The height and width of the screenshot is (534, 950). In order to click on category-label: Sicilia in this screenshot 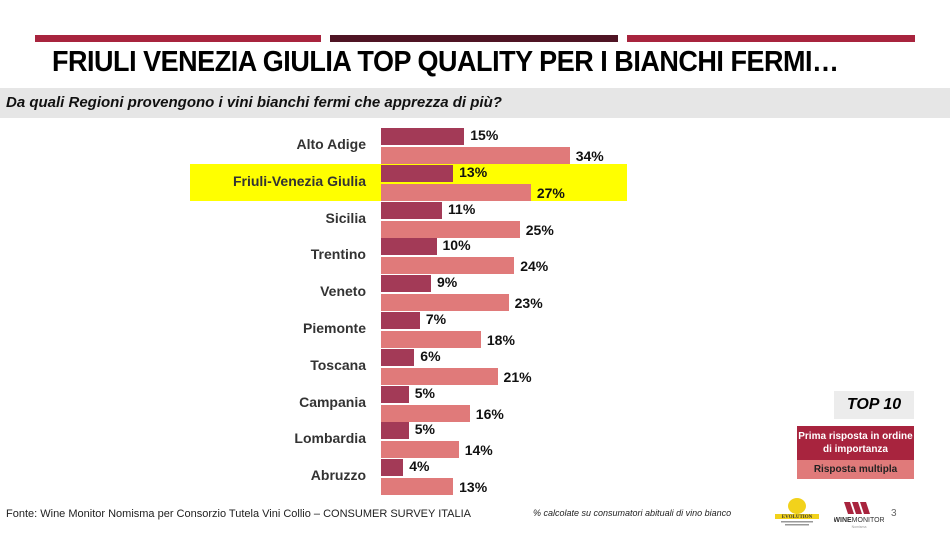, I will do `click(345, 217)`.